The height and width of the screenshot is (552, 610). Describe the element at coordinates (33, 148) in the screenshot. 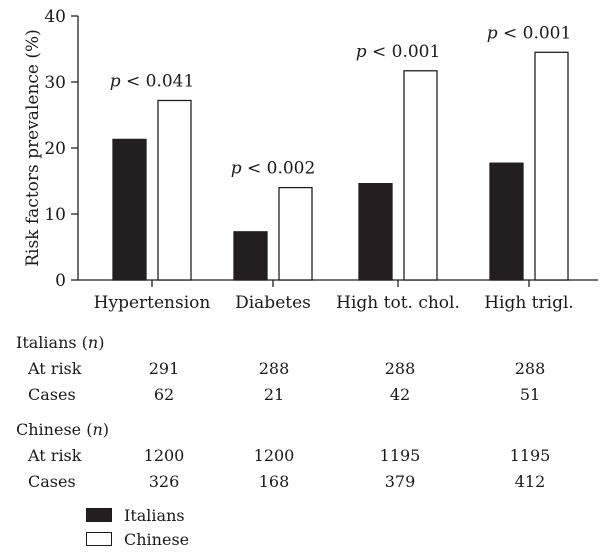

I see `y-axis-label: Risk factors prevalence (%)` at that location.